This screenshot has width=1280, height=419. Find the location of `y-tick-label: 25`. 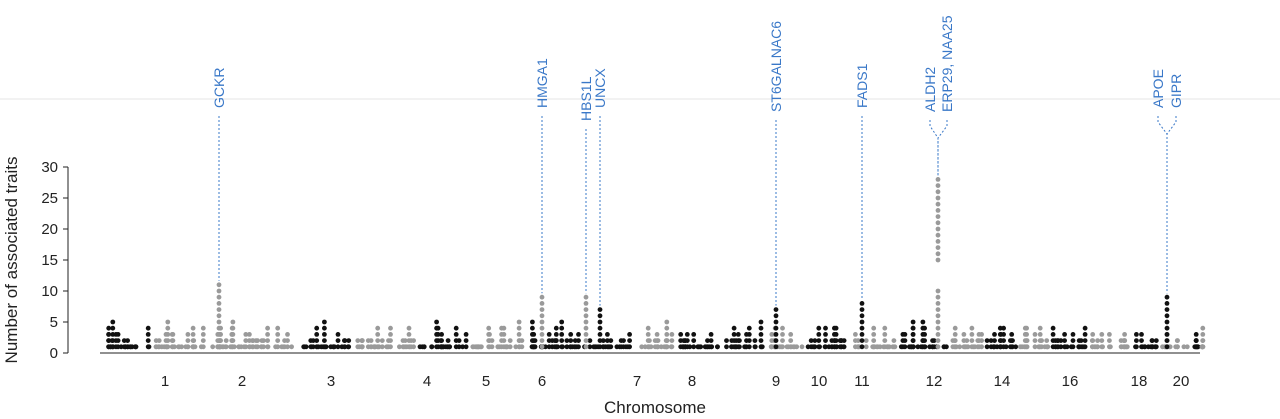

y-tick-label: 25 is located at coordinates (49, 198).